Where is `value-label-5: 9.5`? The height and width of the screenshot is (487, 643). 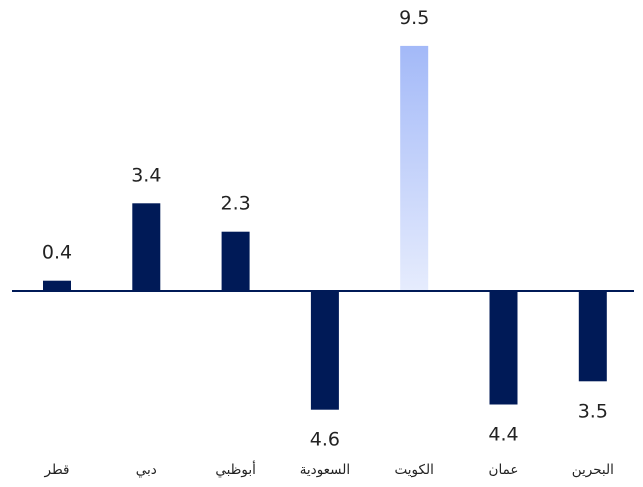
value-label-5: 9.5 is located at coordinates (414, 18).